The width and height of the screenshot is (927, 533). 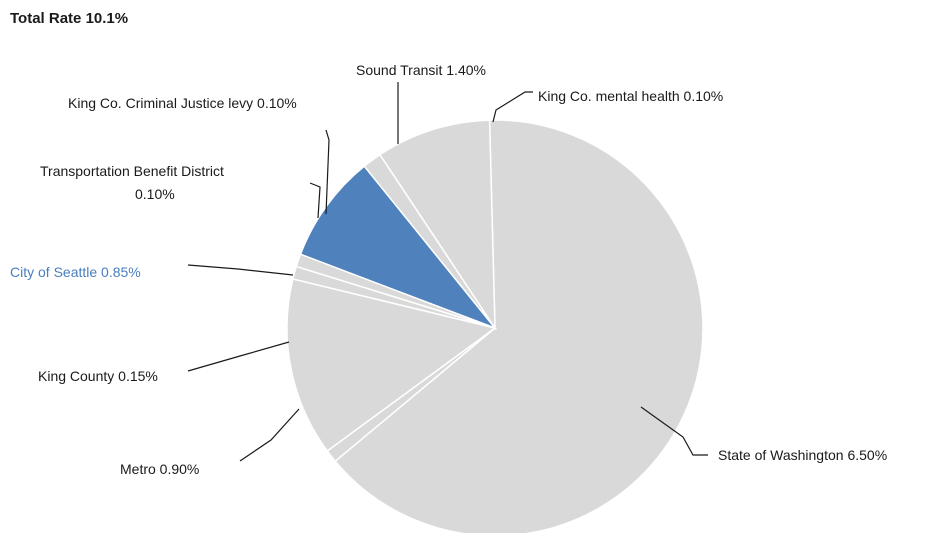 What do you see at coordinates (182, 103) in the screenshot?
I see `slice-label: King Co. Criminal Justice levy 0.10%` at bounding box center [182, 103].